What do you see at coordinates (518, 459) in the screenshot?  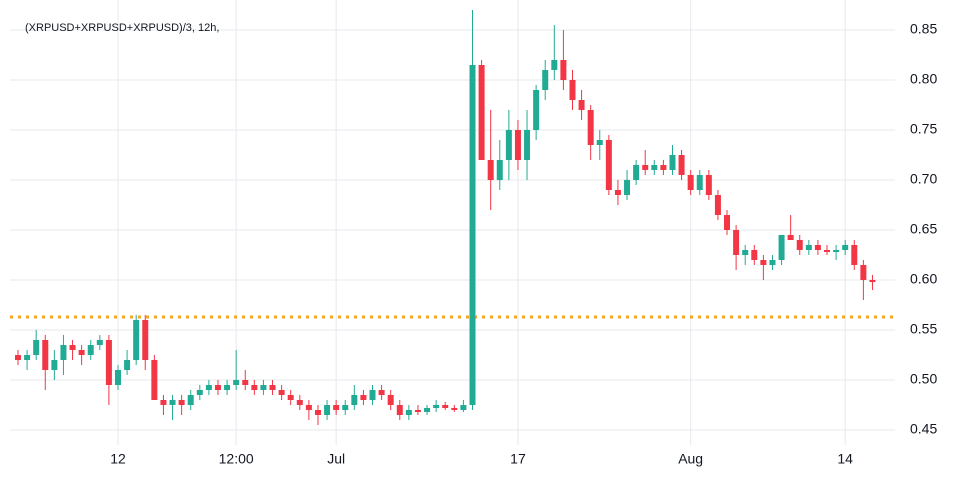 I see `x-tick-label: 17` at bounding box center [518, 459].